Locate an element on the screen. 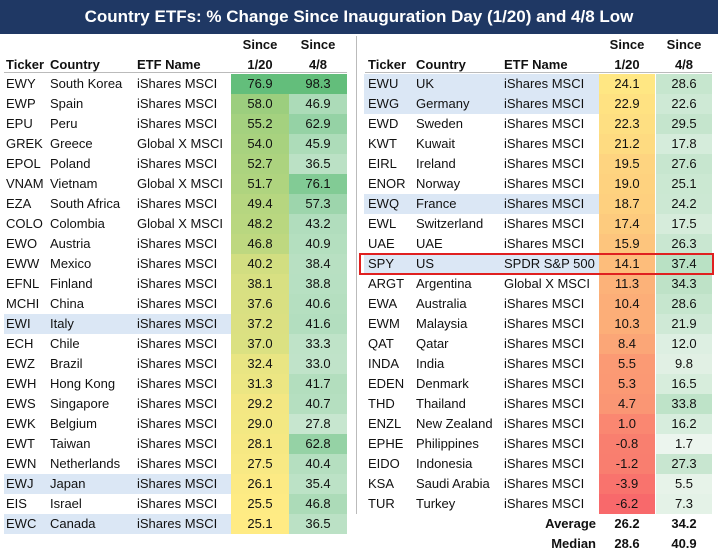  since-1-20-cell: 37.0 is located at coordinates (260, 344).